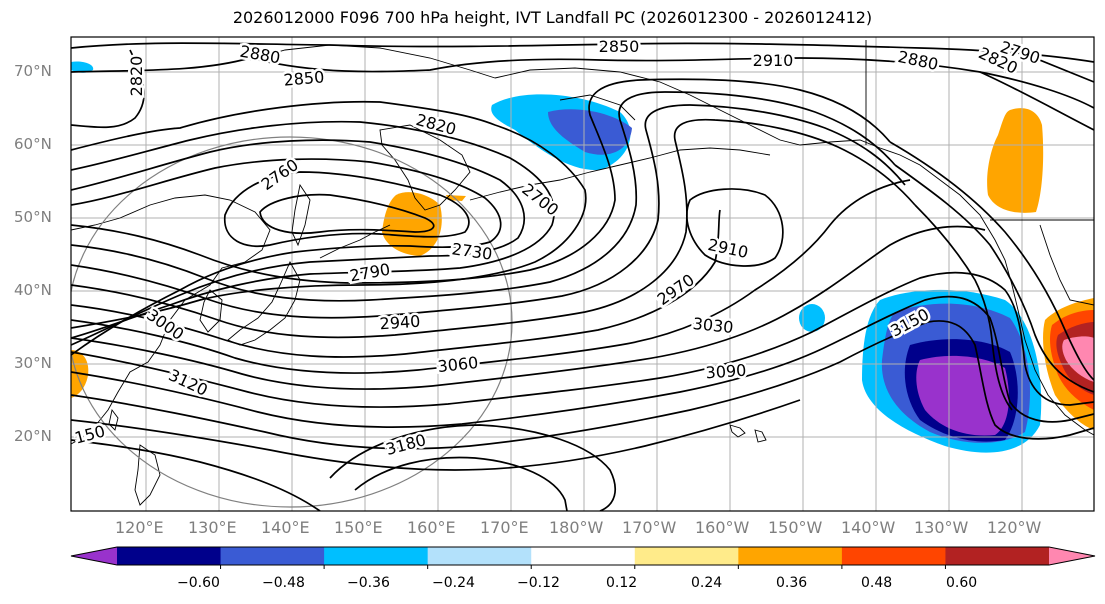  I want to click on contour-label: 2820, so click(136, 76).